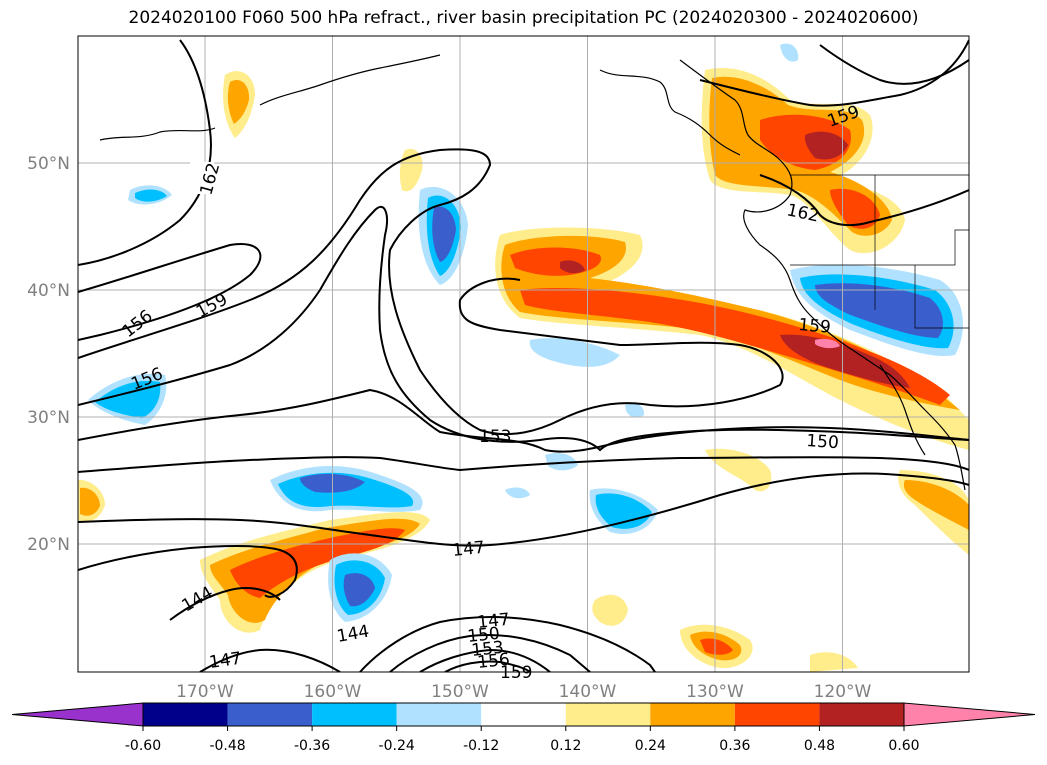  I want to click on latitude-label: 20°N, so click(48, 545).